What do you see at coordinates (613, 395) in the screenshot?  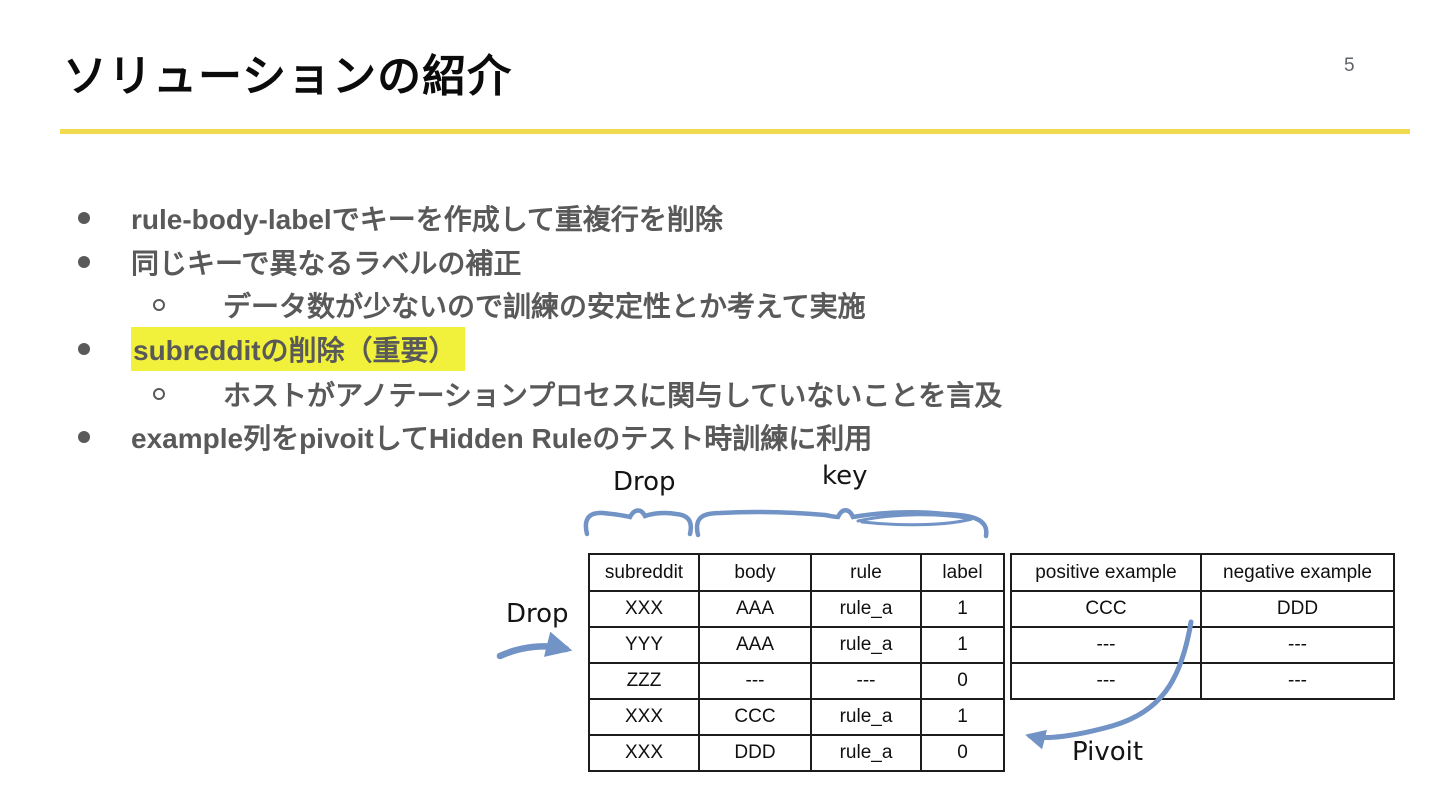 I see `bullet-text: ホストがアノテーションプロセスに関与していないことを言及` at bounding box center [613, 395].